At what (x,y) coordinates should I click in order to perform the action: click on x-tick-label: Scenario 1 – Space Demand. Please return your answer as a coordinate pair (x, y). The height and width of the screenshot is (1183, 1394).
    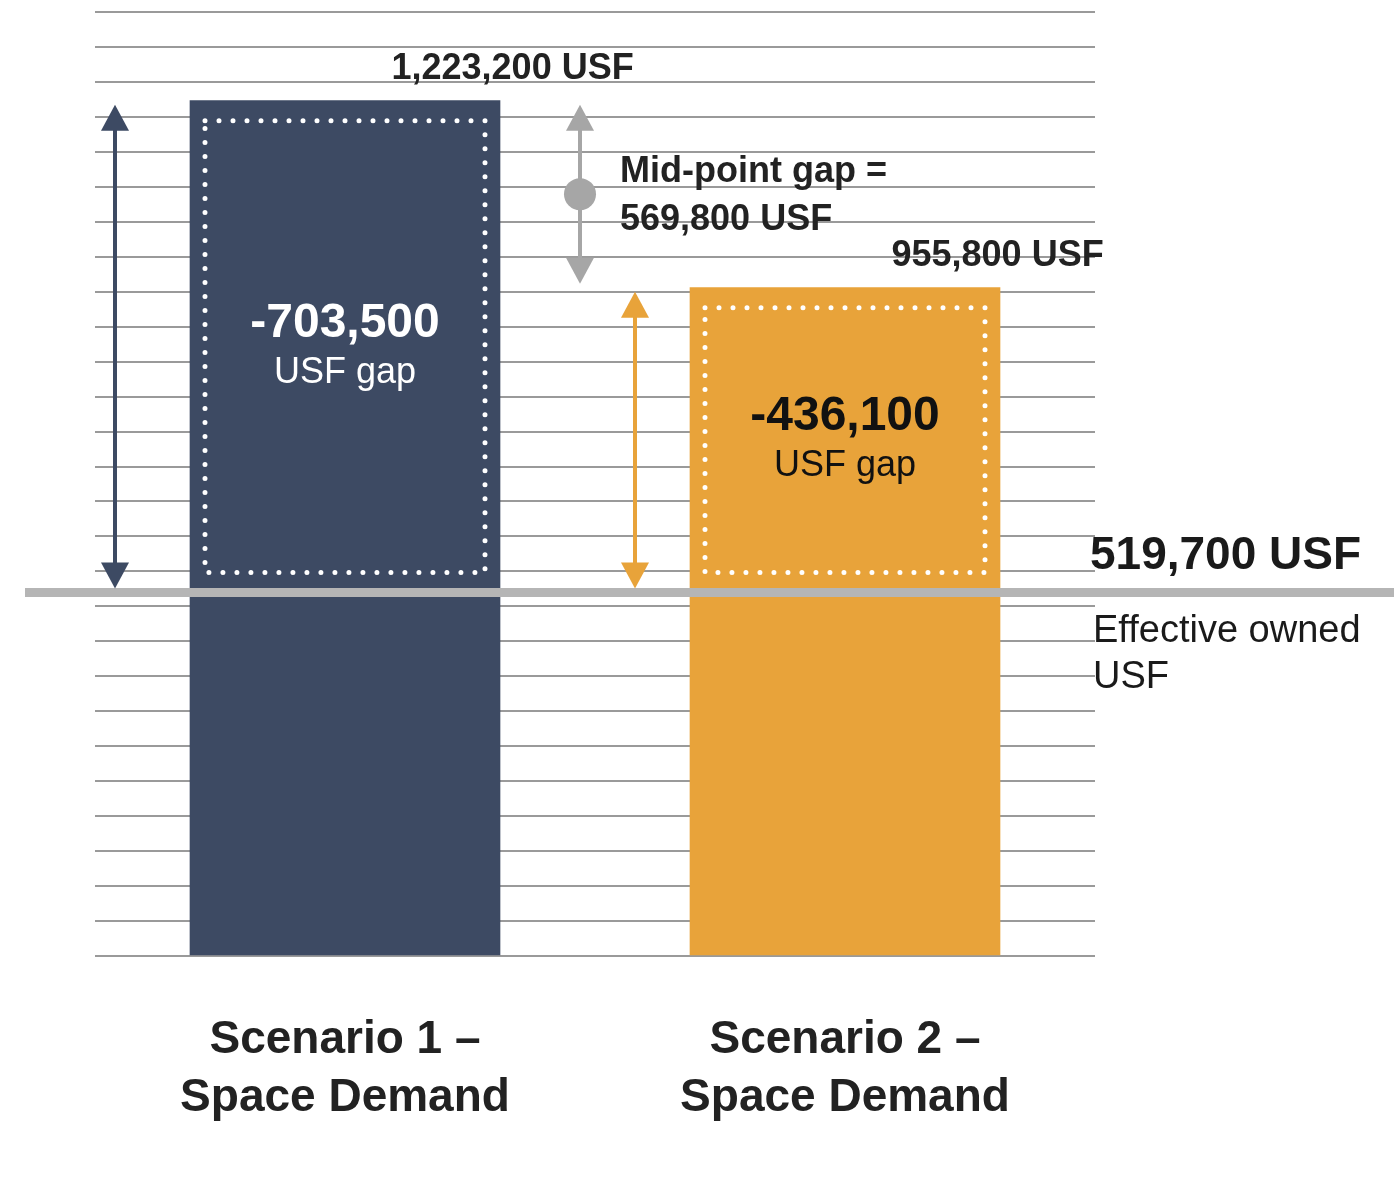
    Looking at the image, I should click on (345, 1066).